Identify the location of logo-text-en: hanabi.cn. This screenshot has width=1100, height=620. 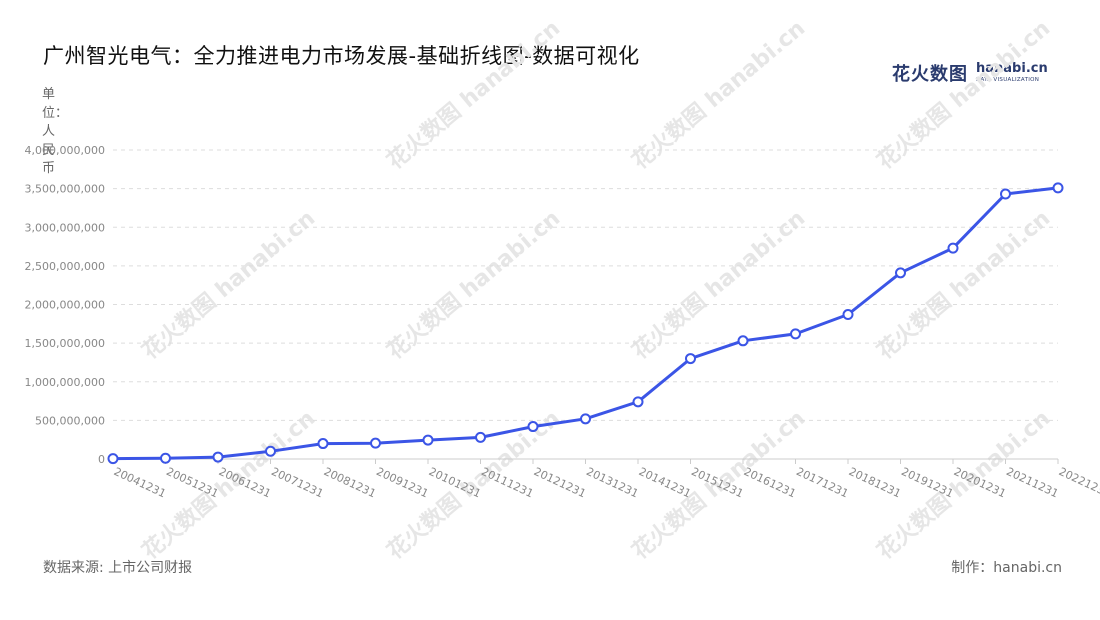
(1012, 68).